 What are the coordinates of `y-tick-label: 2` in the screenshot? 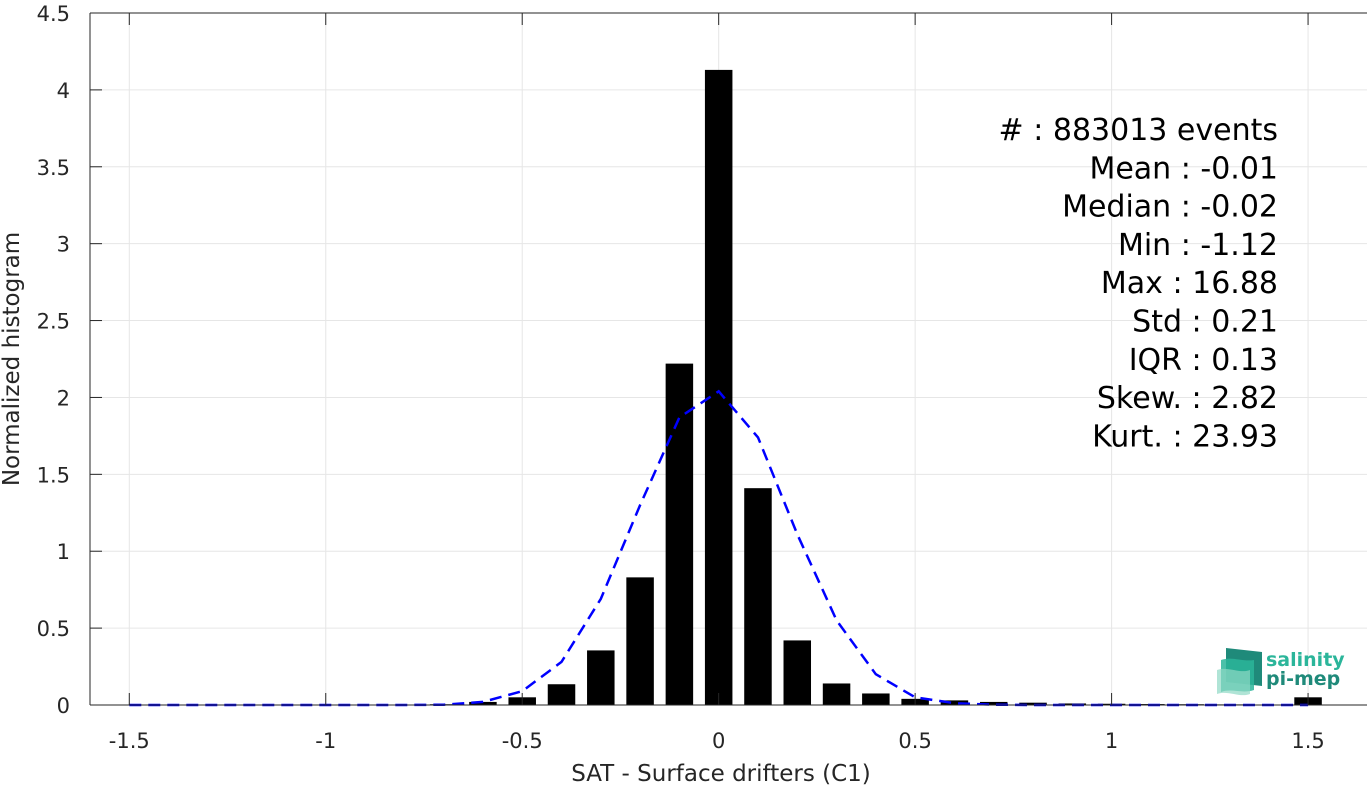 It's located at (63, 398).